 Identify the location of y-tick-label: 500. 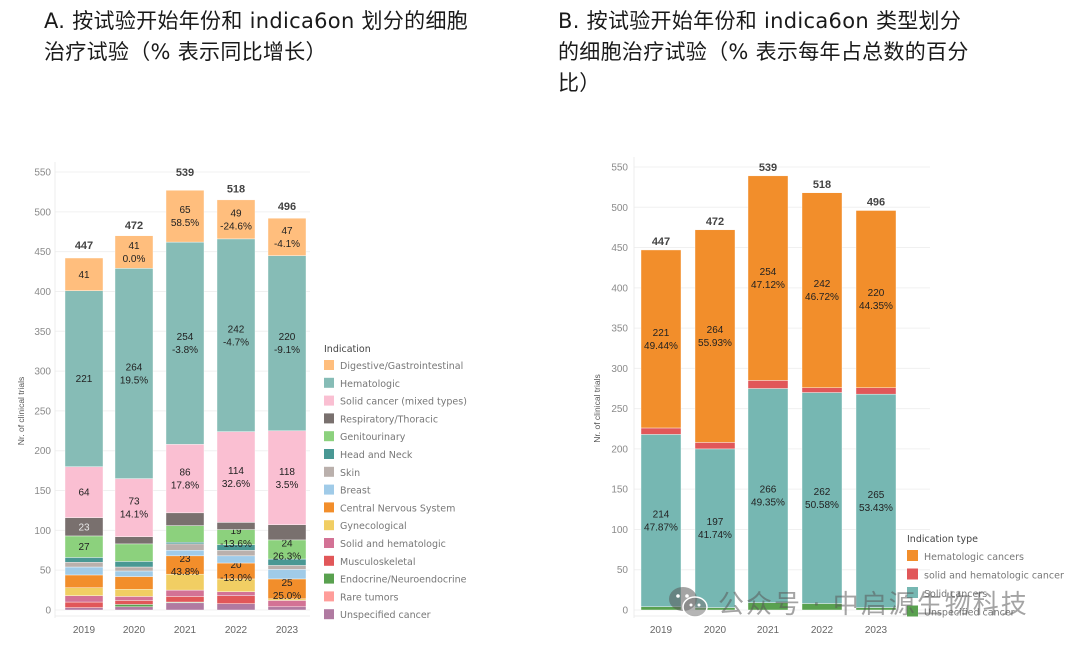
(42, 212).